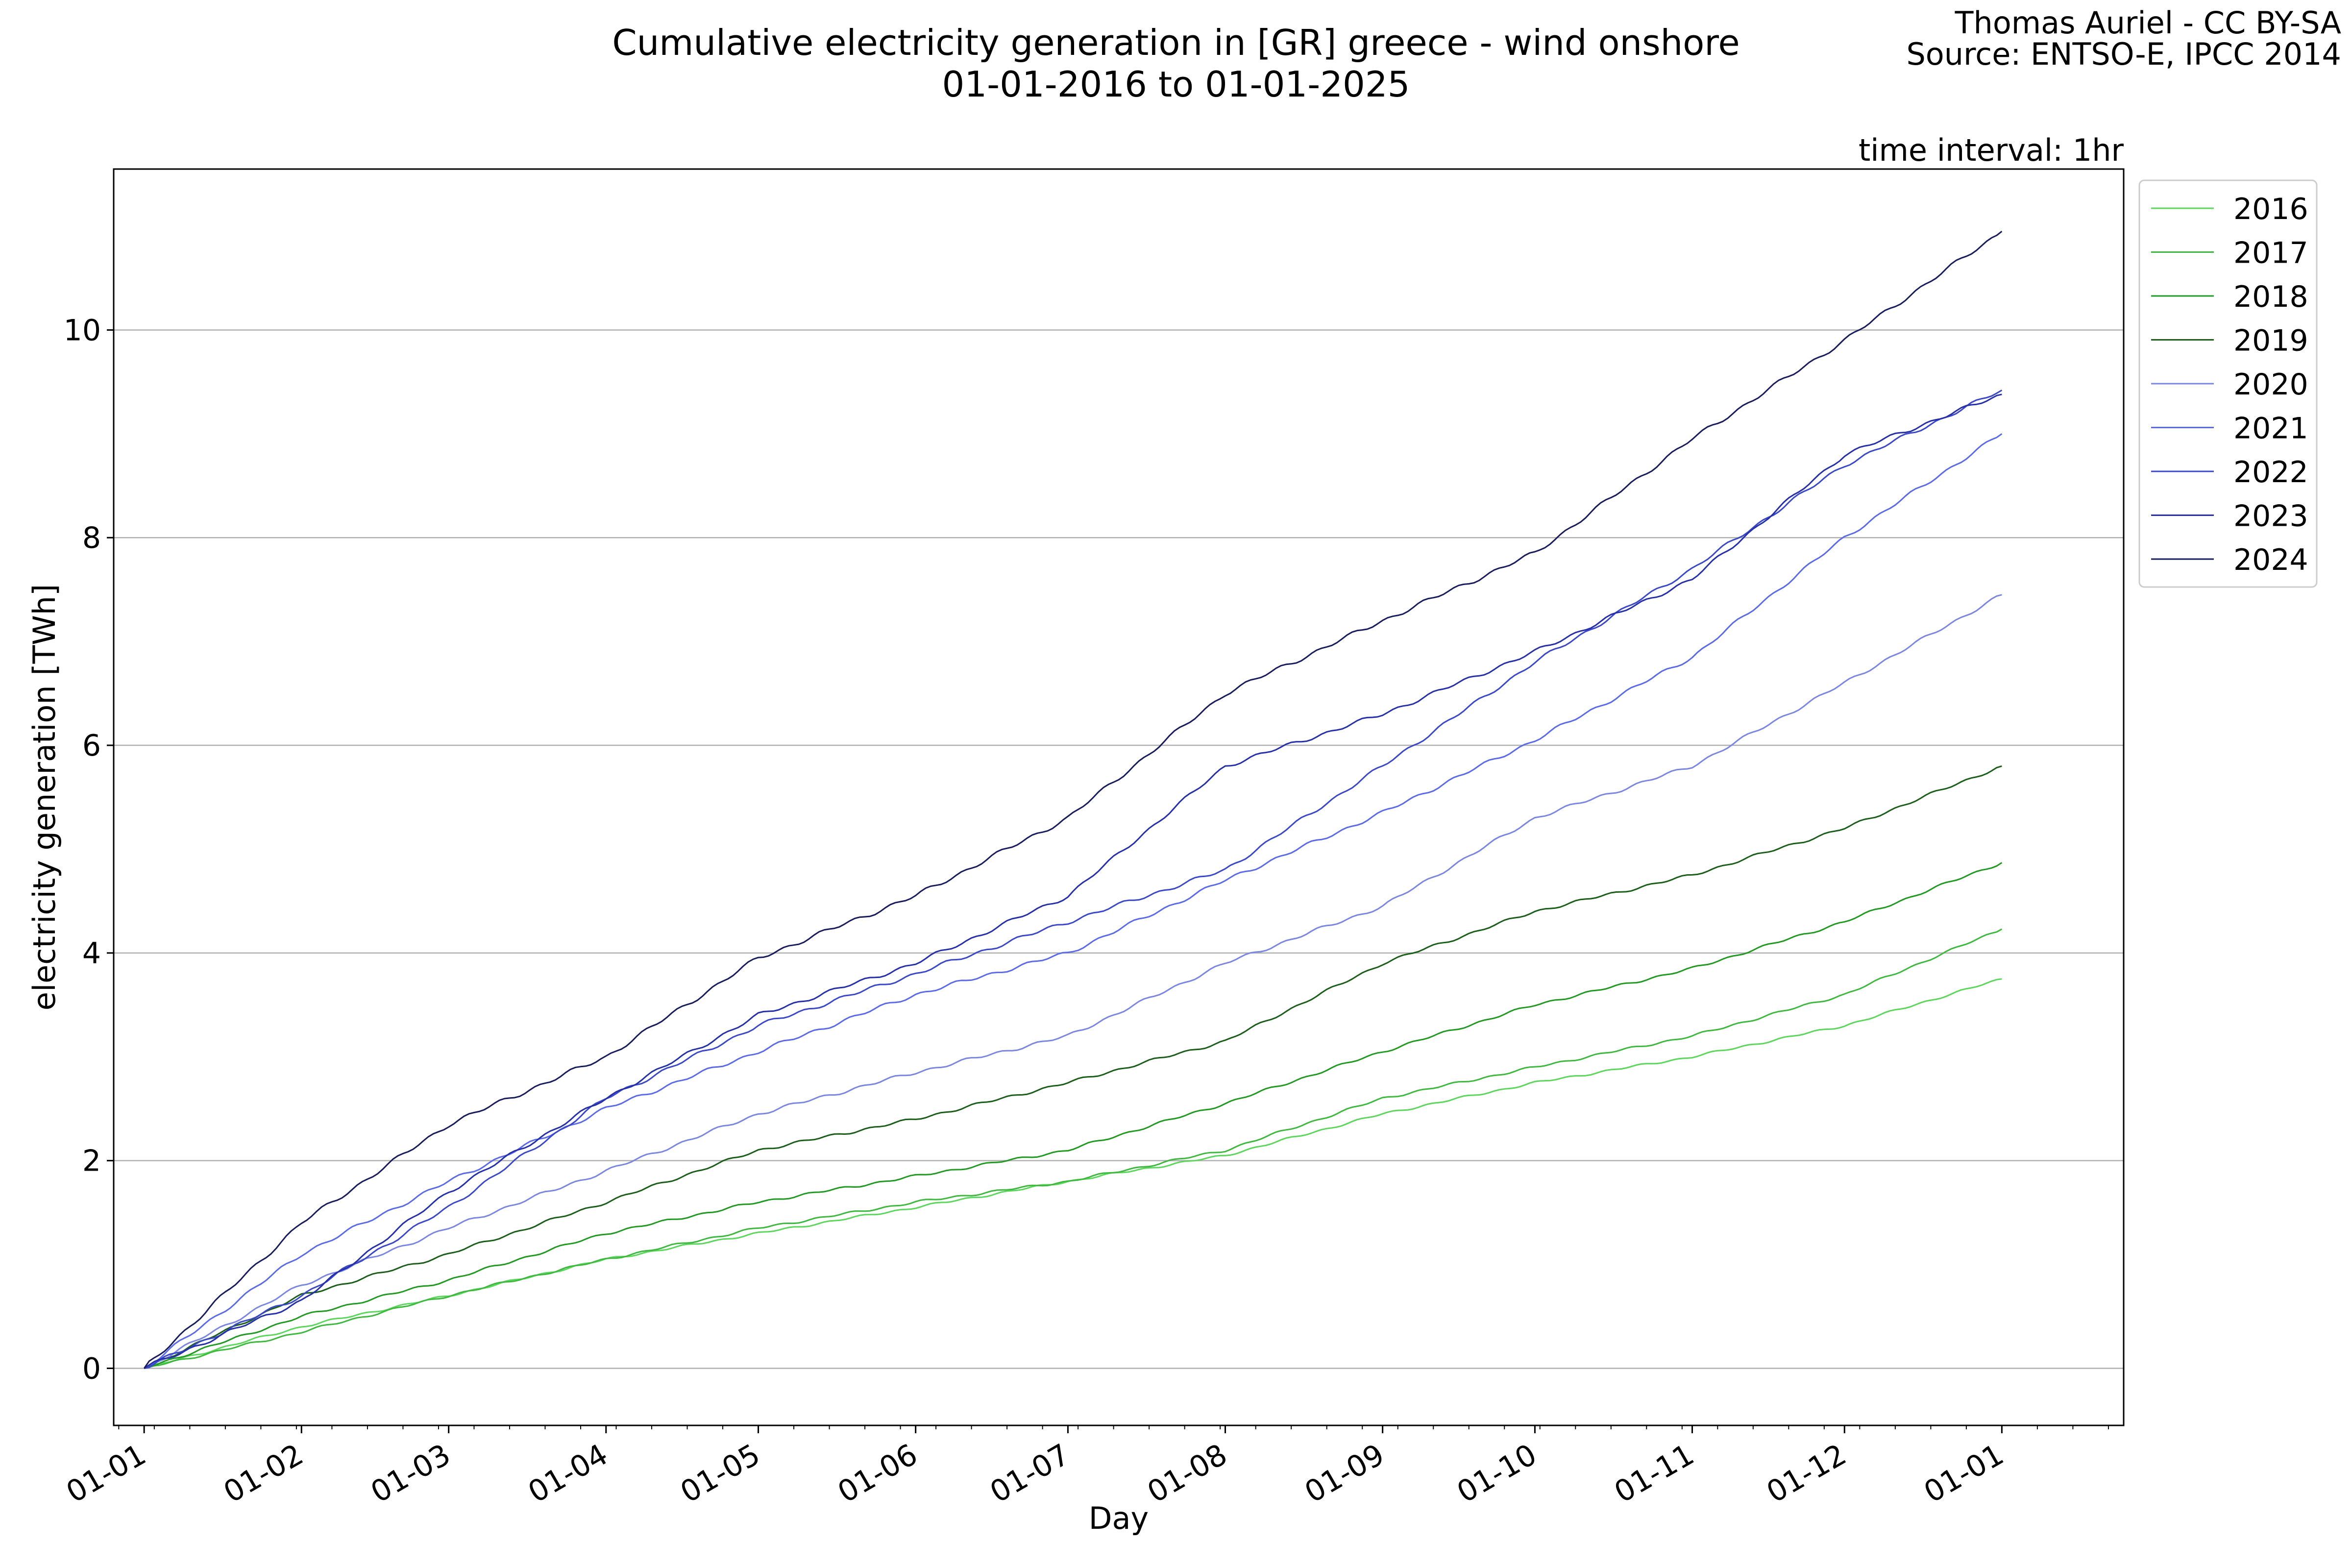 This screenshot has height=1568, width=2352. I want to click on y-axis: 0 2 4 6 8 10, so click(89, 849).